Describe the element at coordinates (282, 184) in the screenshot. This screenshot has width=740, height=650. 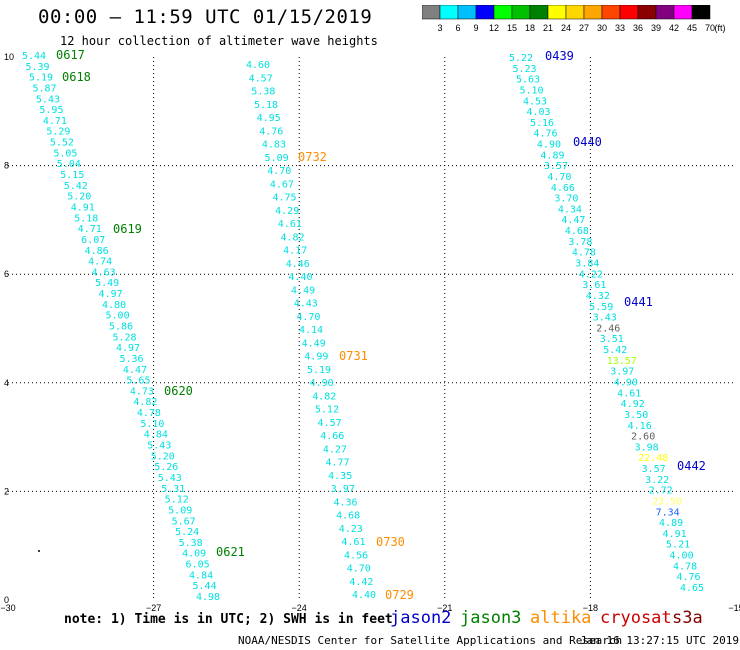
I see `swh-value-label: 4.67` at that location.